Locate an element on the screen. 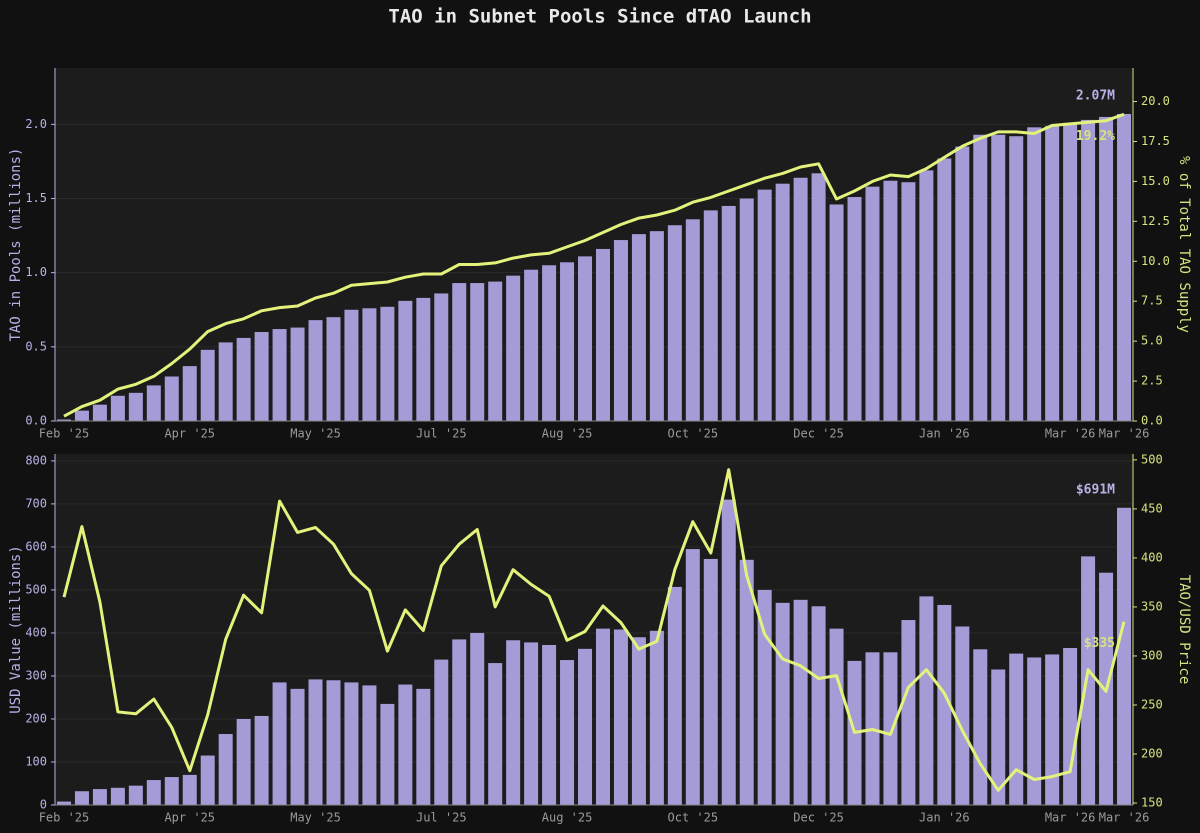  x-tick-label: Feb '25 is located at coordinates (64, 818).